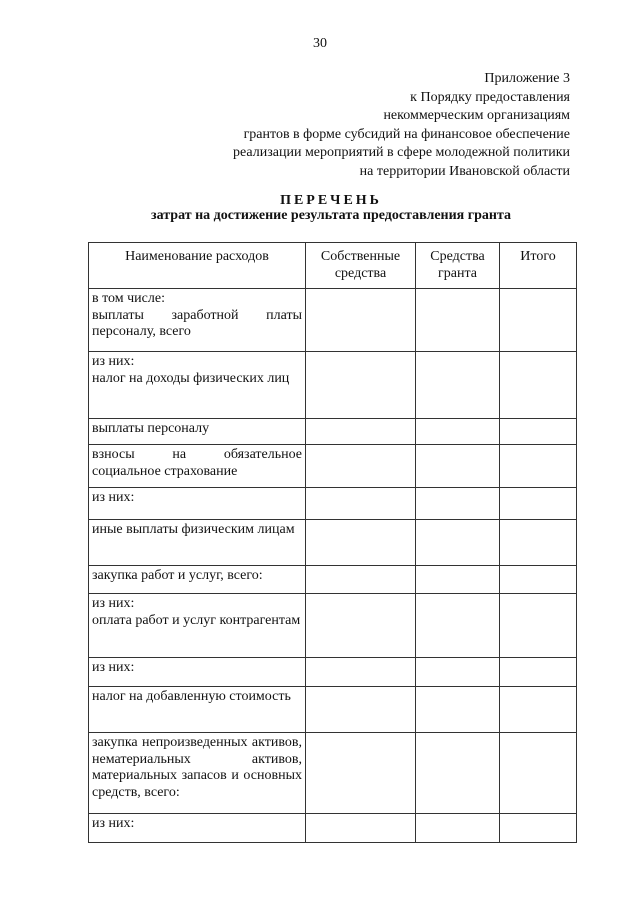 This screenshot has height=905, width=640. I want to click on expense-name-cell: налог на добавленную стоимость, so click(197, 709).